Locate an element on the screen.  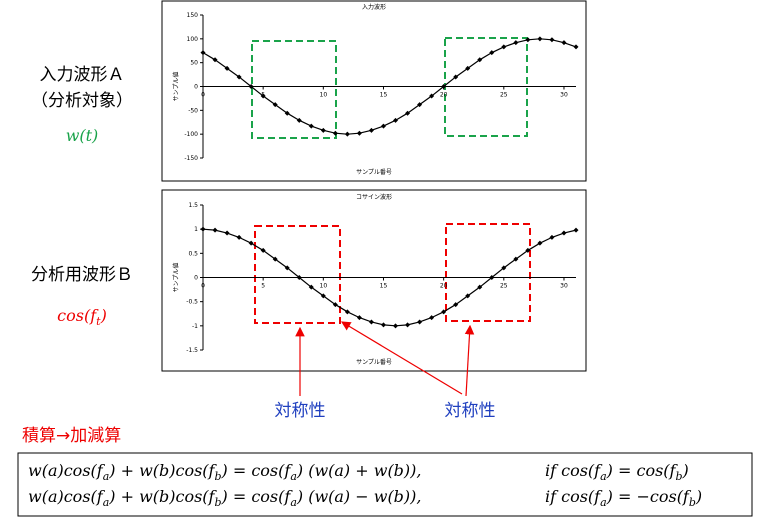
math-text: ) = −cos(f is located at coordinates (649, 496).